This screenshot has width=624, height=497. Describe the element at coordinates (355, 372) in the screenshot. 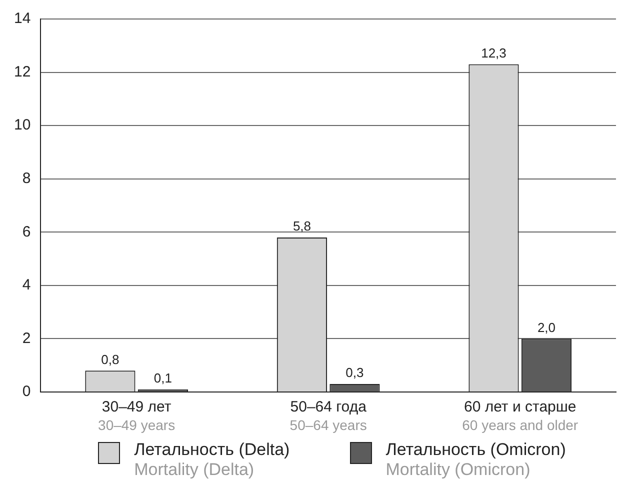

I see `data-label: 0,3` at that location.